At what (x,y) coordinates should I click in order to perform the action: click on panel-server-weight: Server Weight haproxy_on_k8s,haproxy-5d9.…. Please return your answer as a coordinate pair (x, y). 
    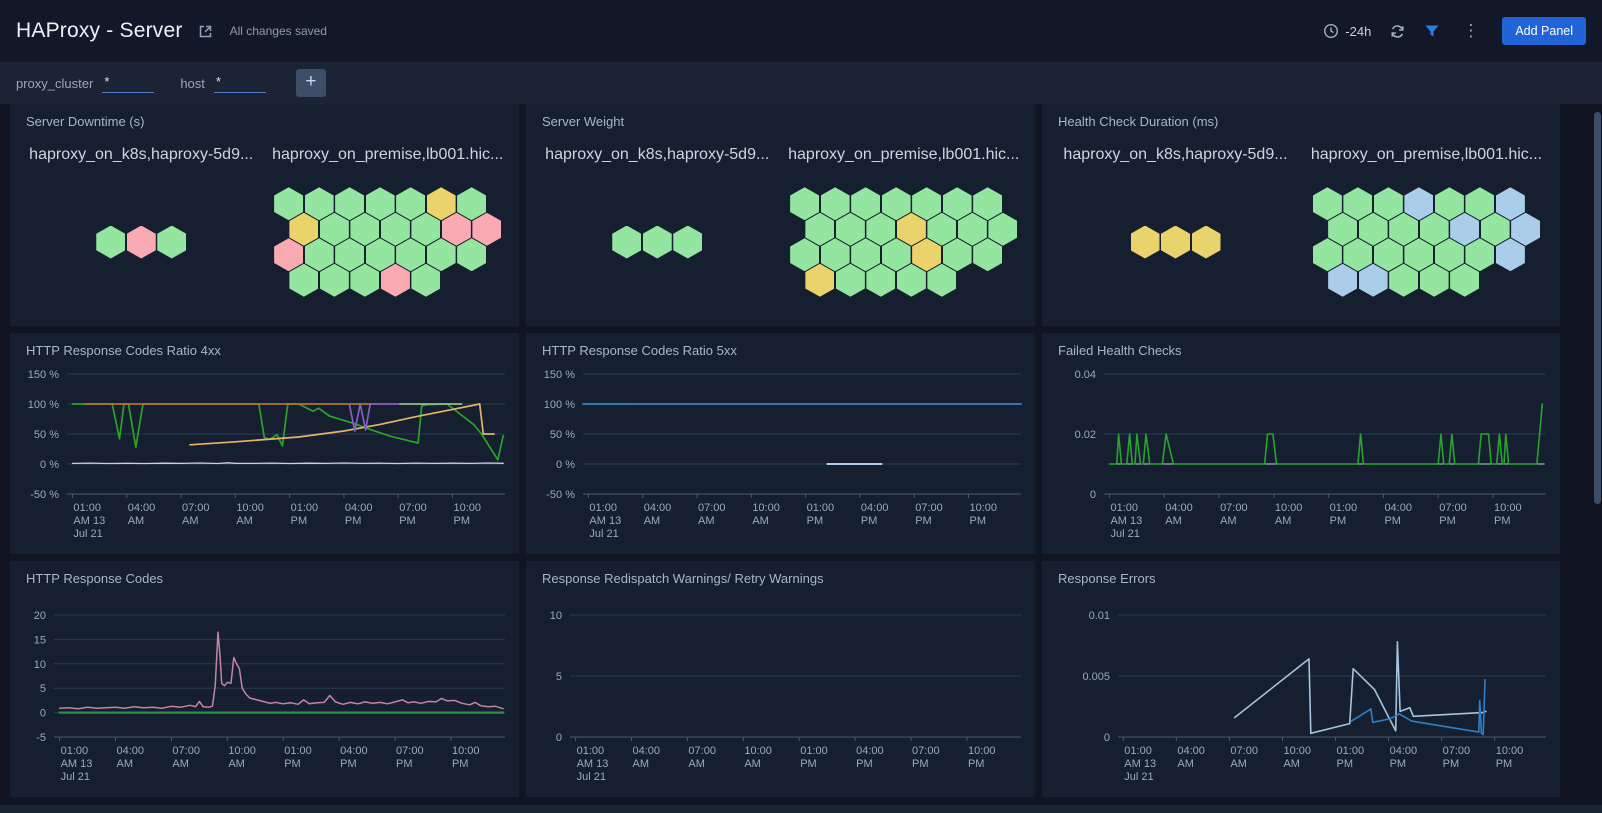
    Looking at the image, I should click on (780, 215).